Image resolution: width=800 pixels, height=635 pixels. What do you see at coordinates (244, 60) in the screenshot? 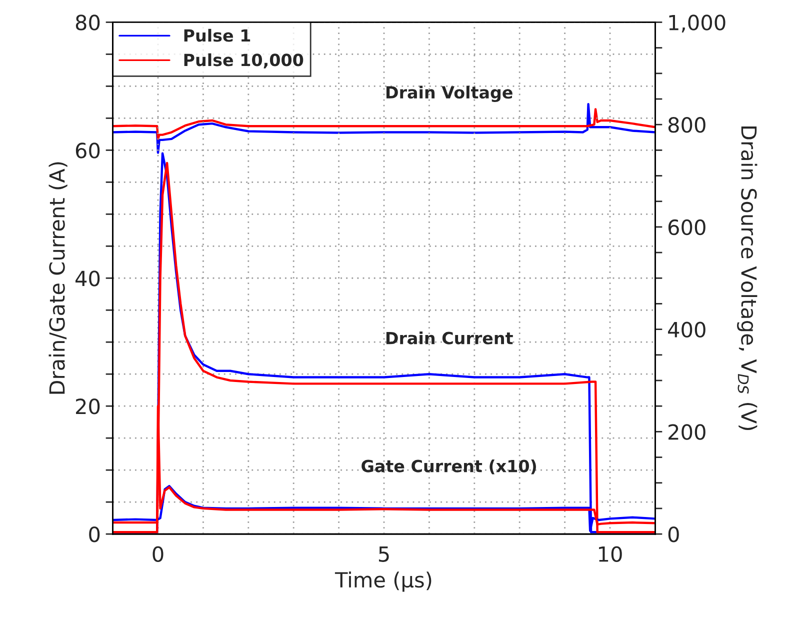
I see `legend-label: Pulse 10,000` at bounding box center [244, 60].